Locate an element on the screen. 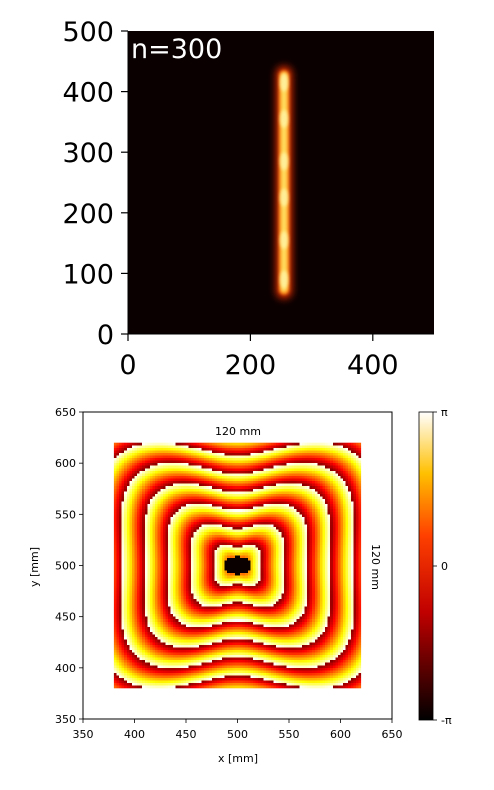 The width and height of the screenshot is (494, 790). y-tick-label: 600 is located at coordinates (65, 463).